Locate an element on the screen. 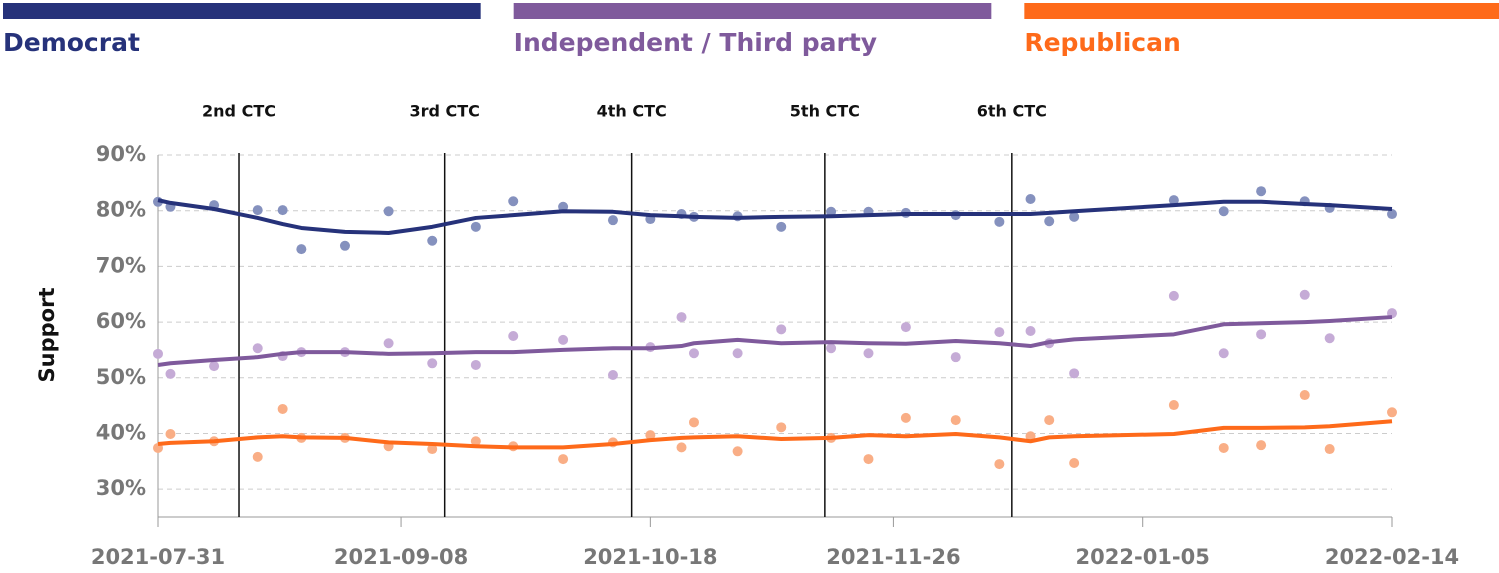 This screenshot has height=573, width=1499. event-label: 2nd CTC is located at coordinates (239, 111).